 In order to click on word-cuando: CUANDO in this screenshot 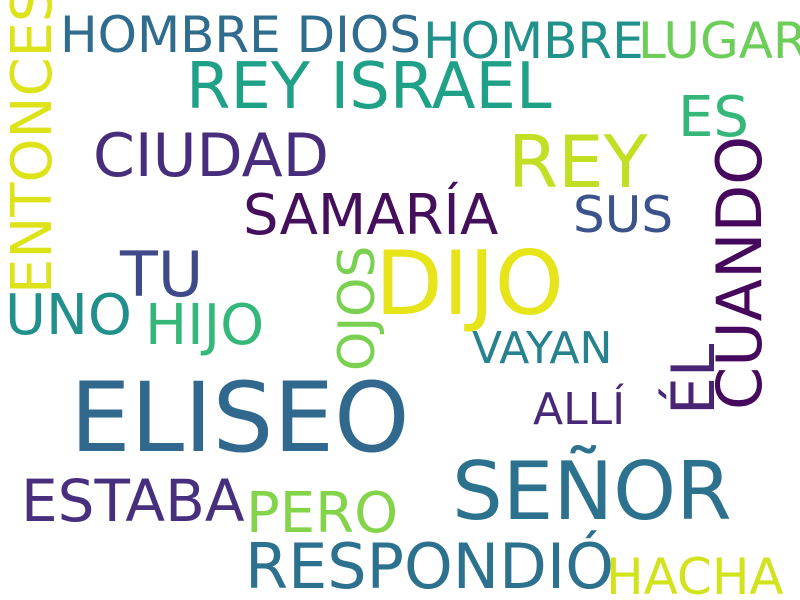, I will do `click(739, 272)`.